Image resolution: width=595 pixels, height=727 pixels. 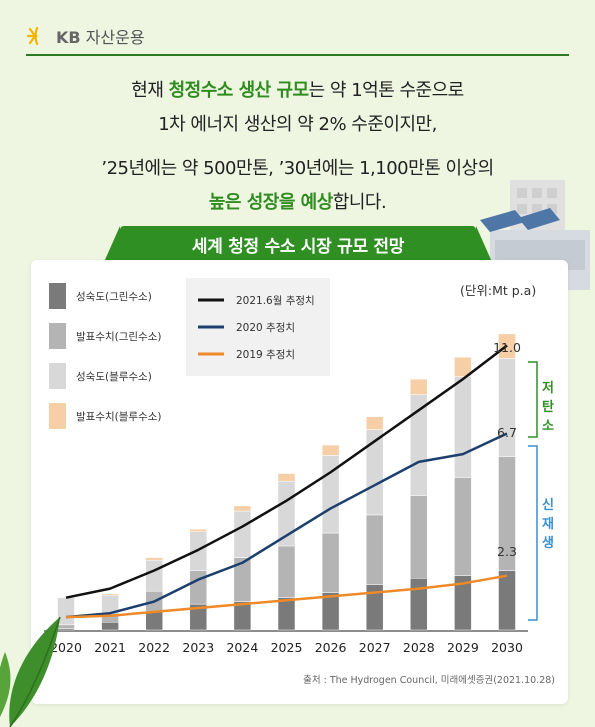 I want to click on x-tick-label: 2023, so click(x=198, y=647).